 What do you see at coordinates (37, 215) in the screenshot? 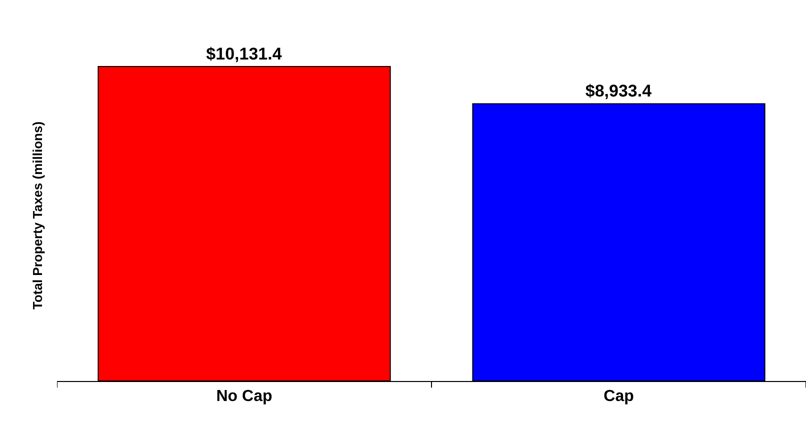
I see `y-axis-title: Total Property Taxes (millions)` at bounding box center [37, 215].